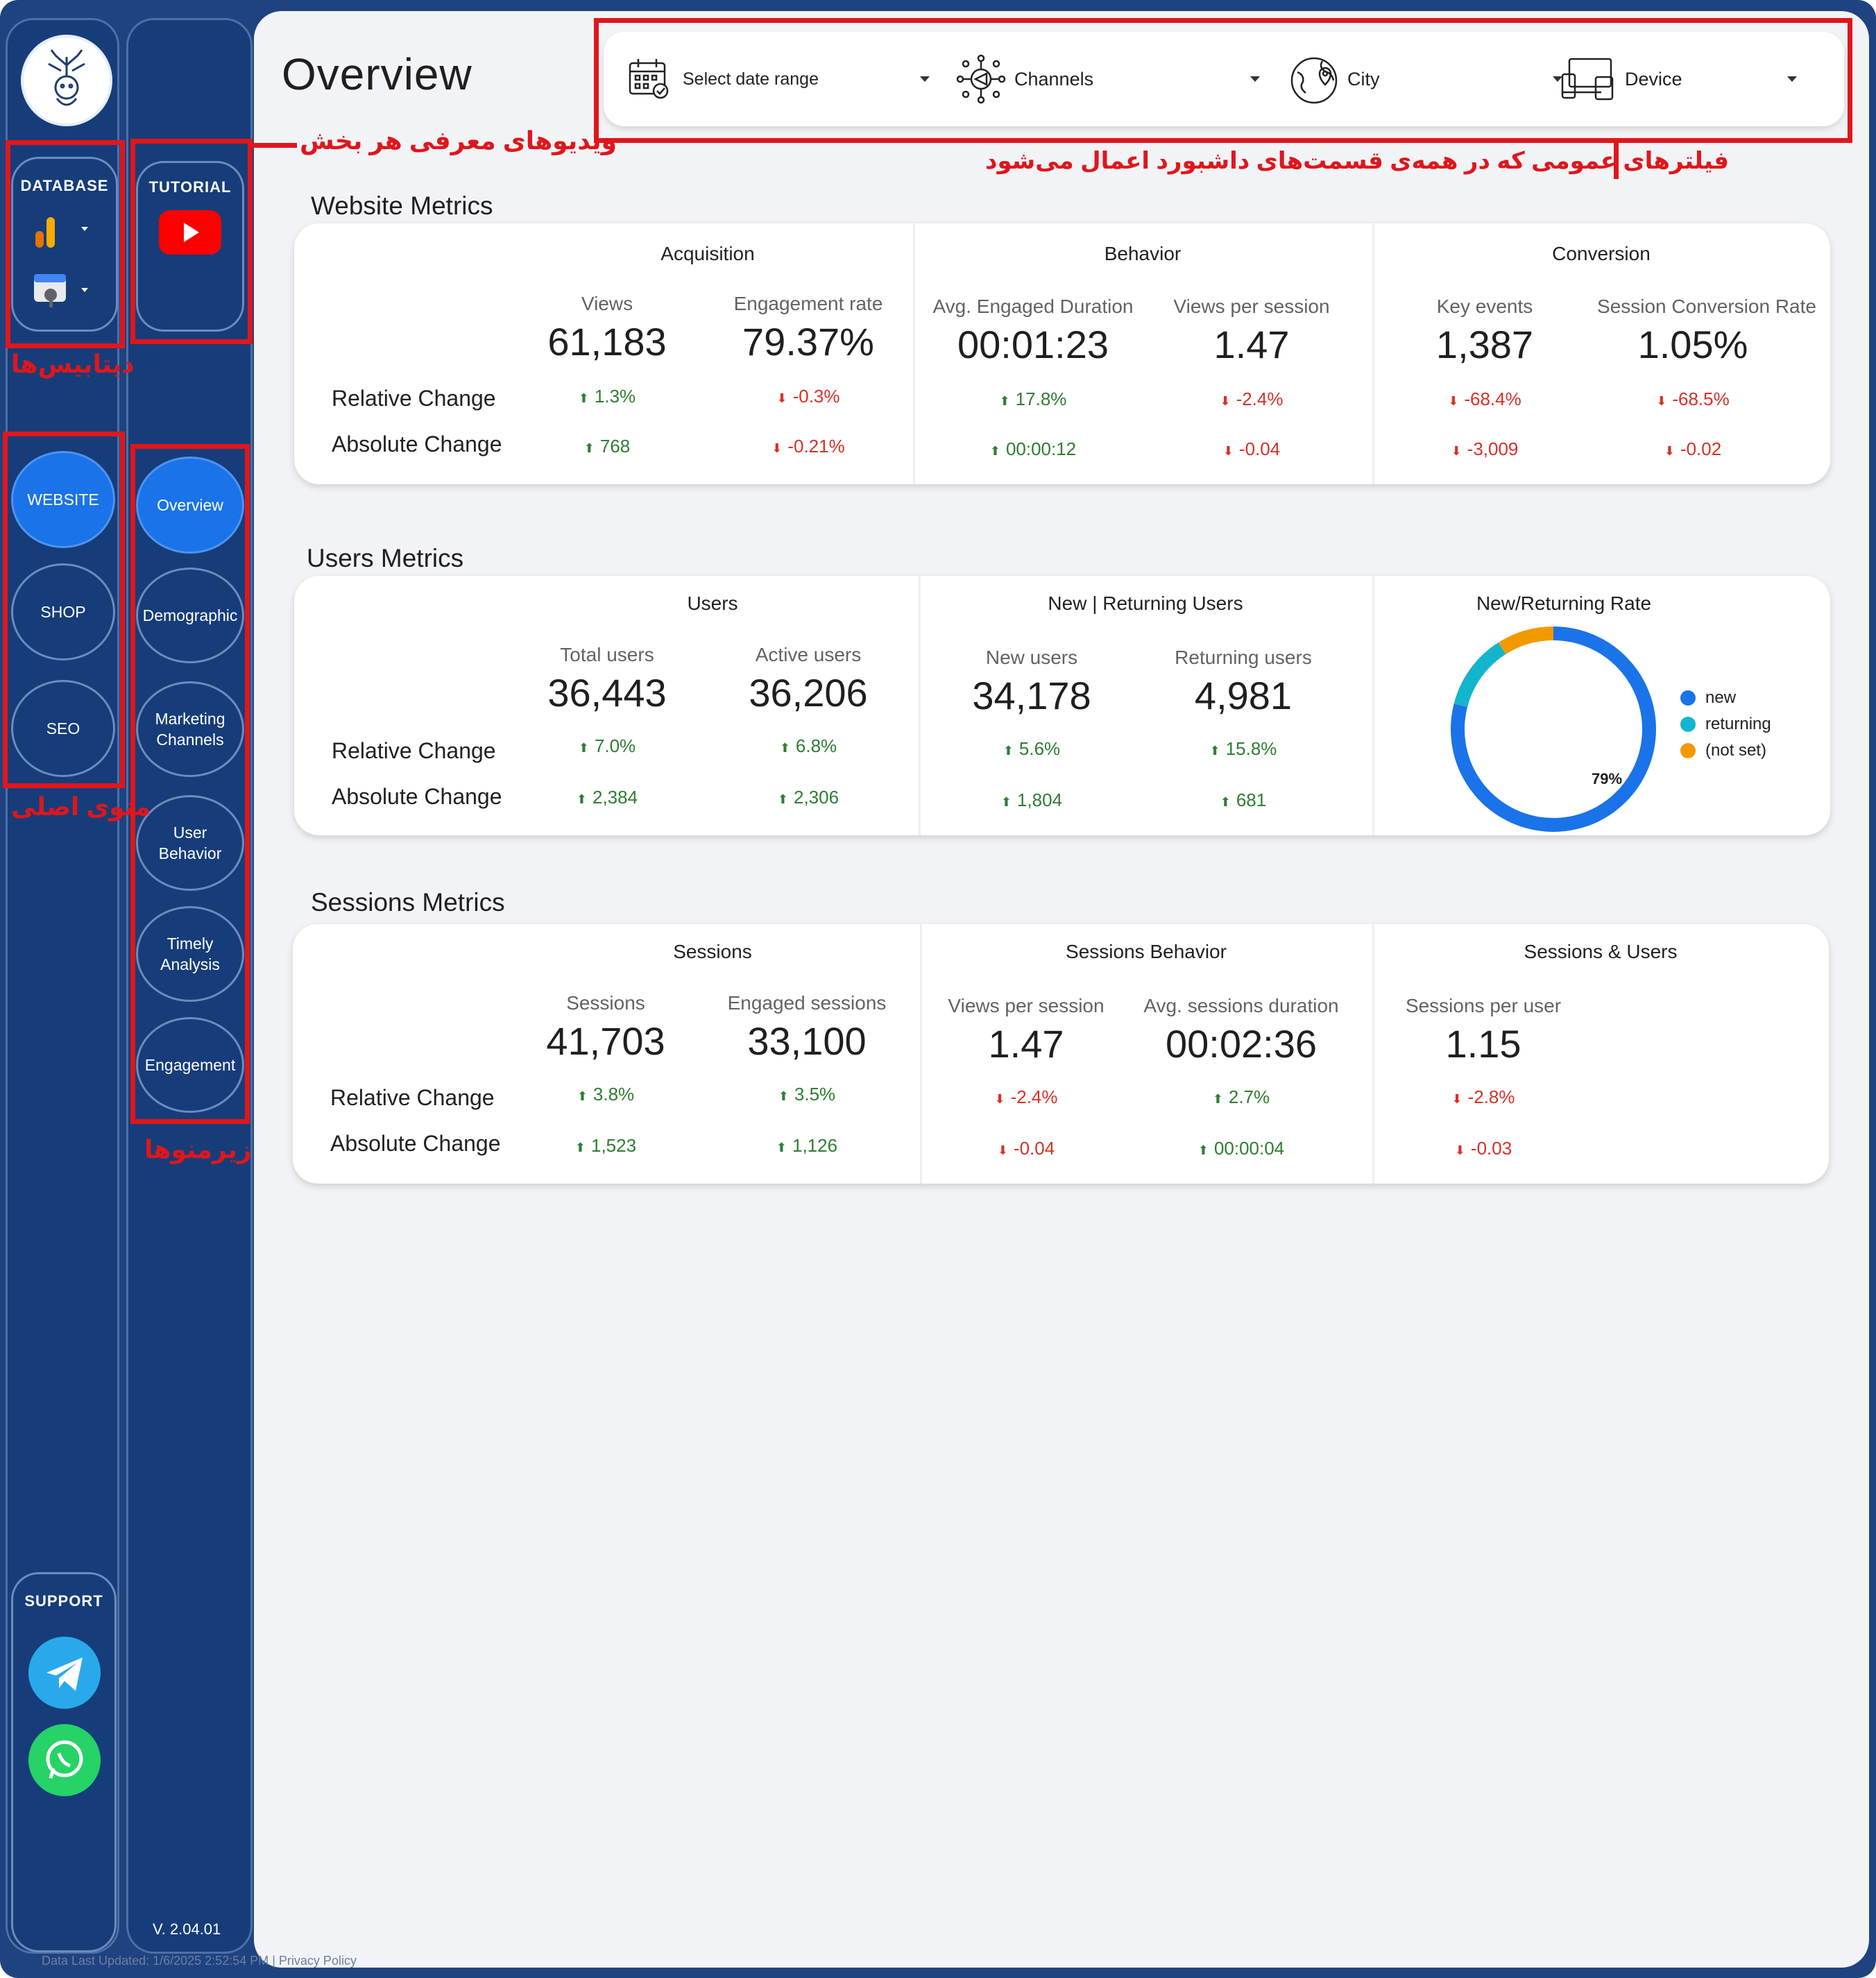 This screenshot has height=1978, width=1876. I want to click on section-title-website: Website Metrics, so click(402, 205).